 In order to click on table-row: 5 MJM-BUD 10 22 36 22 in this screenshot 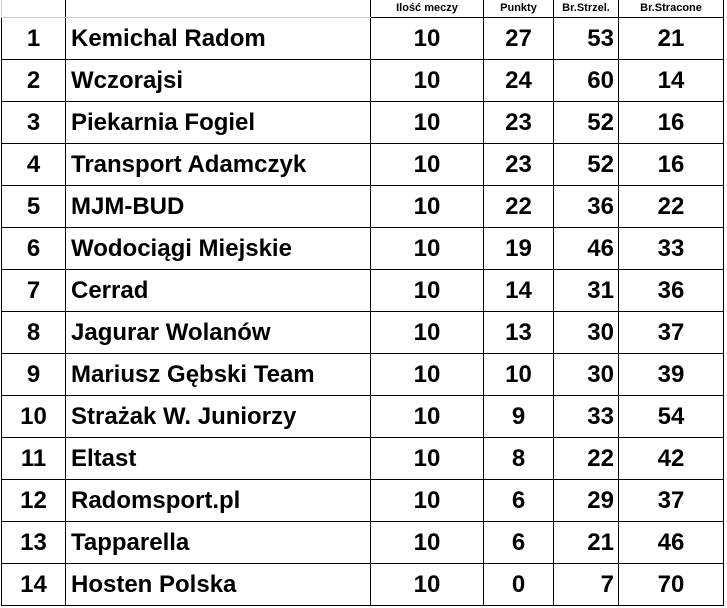, I will do `click(362, 206)`.